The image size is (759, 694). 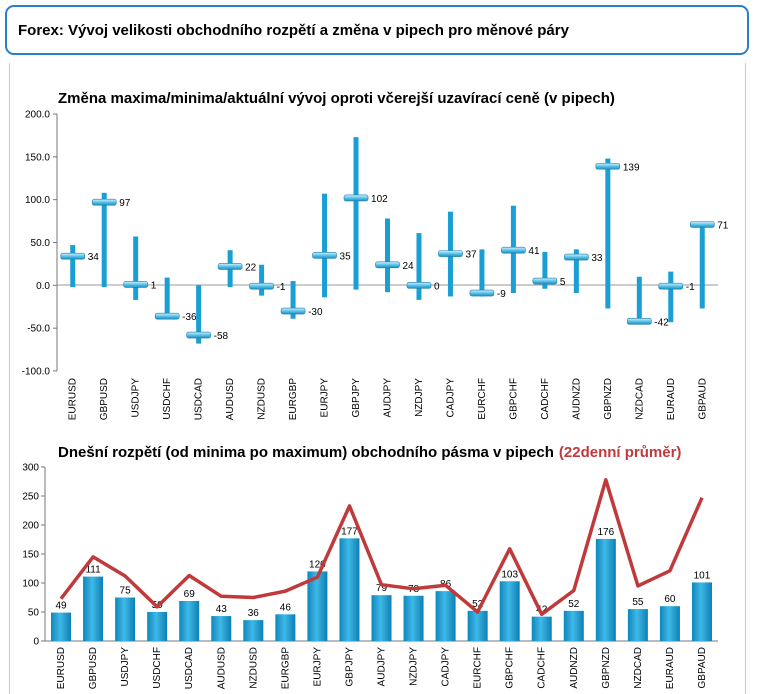 What do you see at coordinates (36, 372) in the screenshot?
I see `range-y-tick-label: -100.0` at bounding box center [36, 372].